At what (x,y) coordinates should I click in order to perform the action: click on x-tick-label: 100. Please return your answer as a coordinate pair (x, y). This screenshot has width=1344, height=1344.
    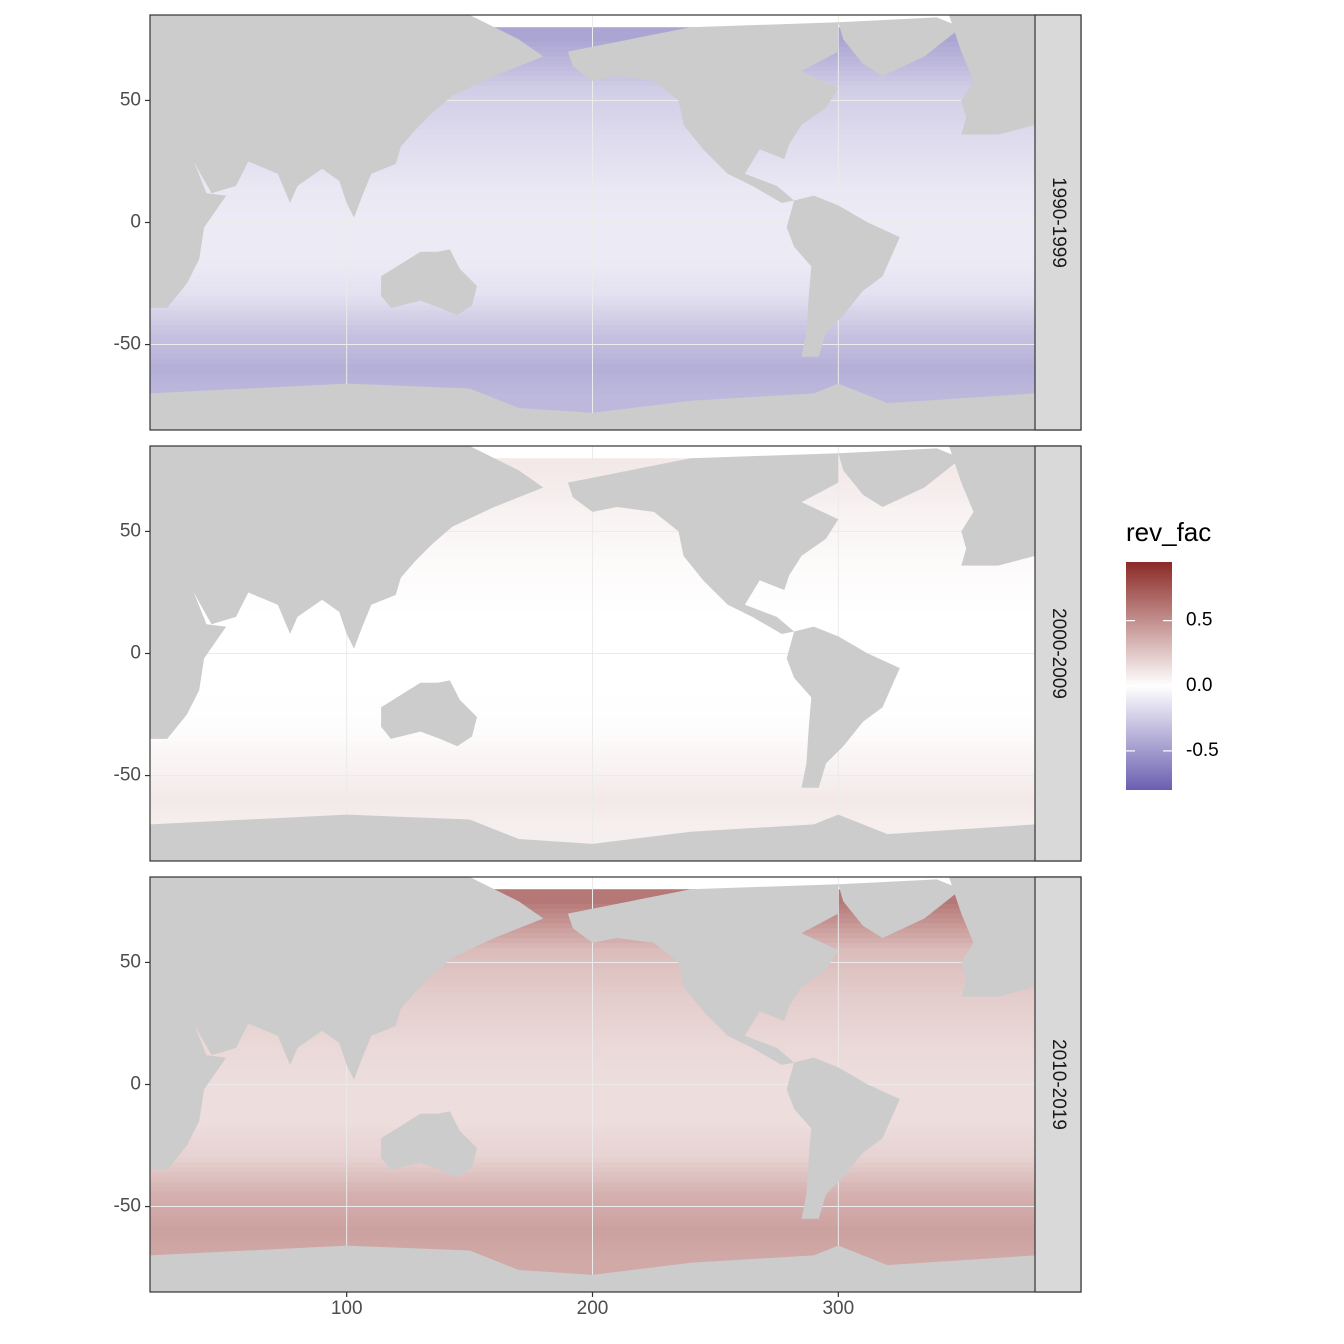
    Looking at the image, I should click on (347, 1308).